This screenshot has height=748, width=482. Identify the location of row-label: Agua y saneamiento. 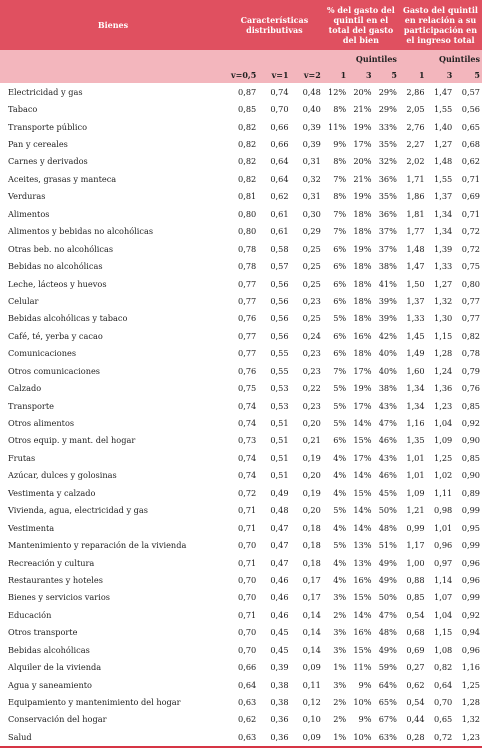
(50, 684).